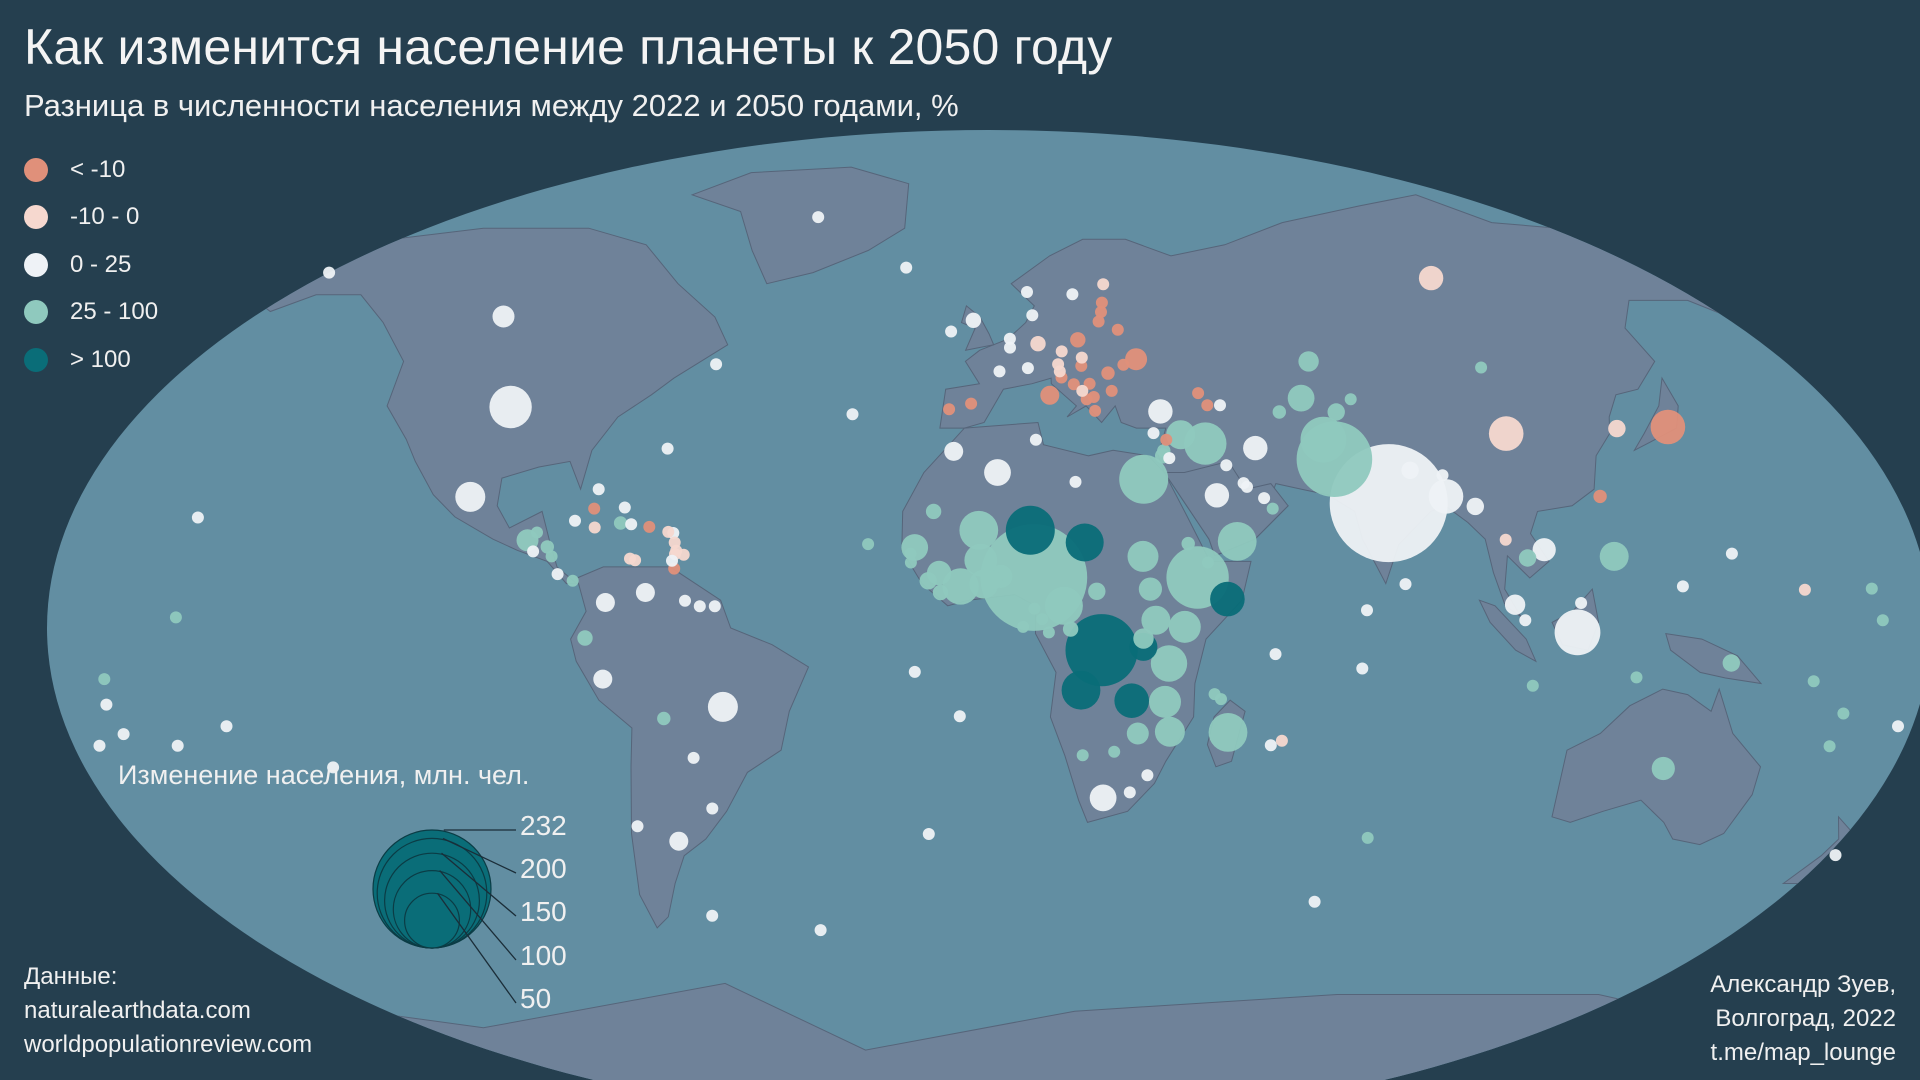  Describe the element at coordinates (91, 170) in the screenshot. I see `legend-item: < -10` at that location.